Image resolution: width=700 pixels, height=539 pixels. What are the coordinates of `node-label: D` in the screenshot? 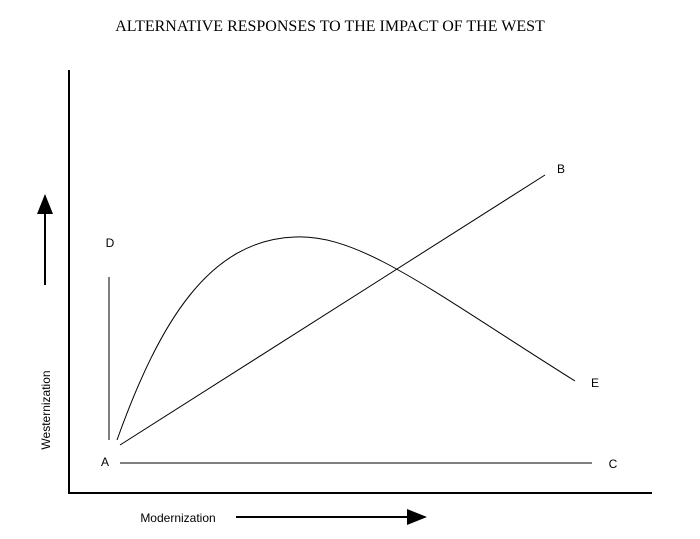 It's located at (110, 243).